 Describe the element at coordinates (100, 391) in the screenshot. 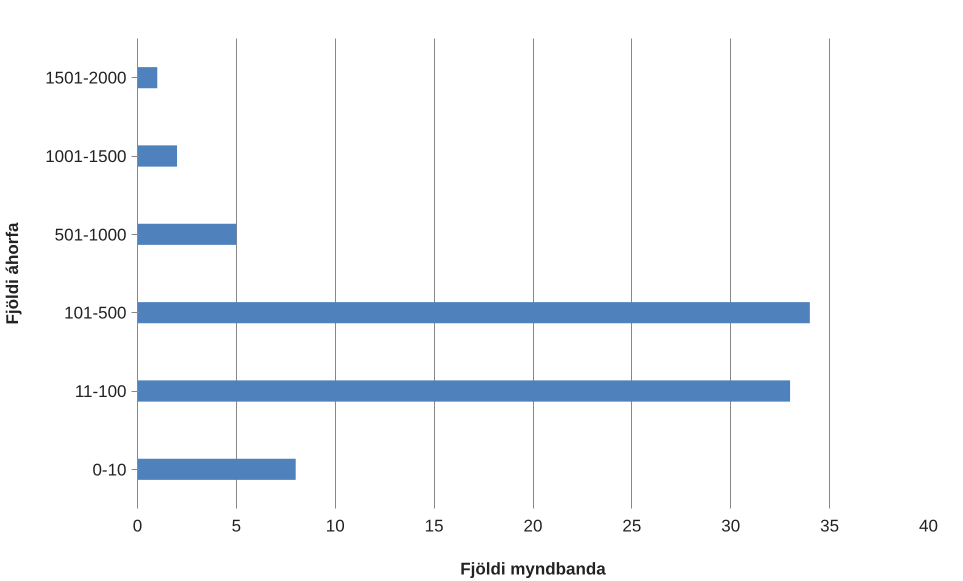

I see `y-tick-label: 11-100` at that location.